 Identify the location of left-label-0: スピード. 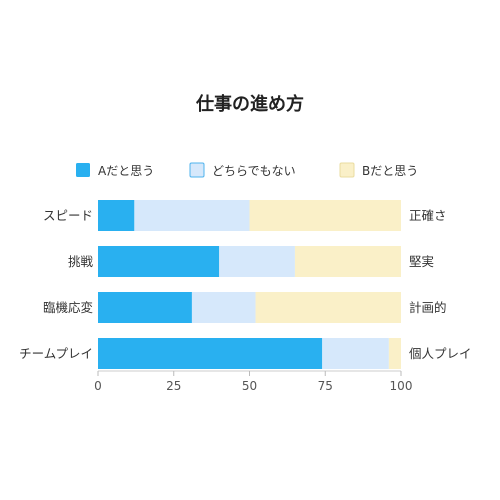
(68, 215).